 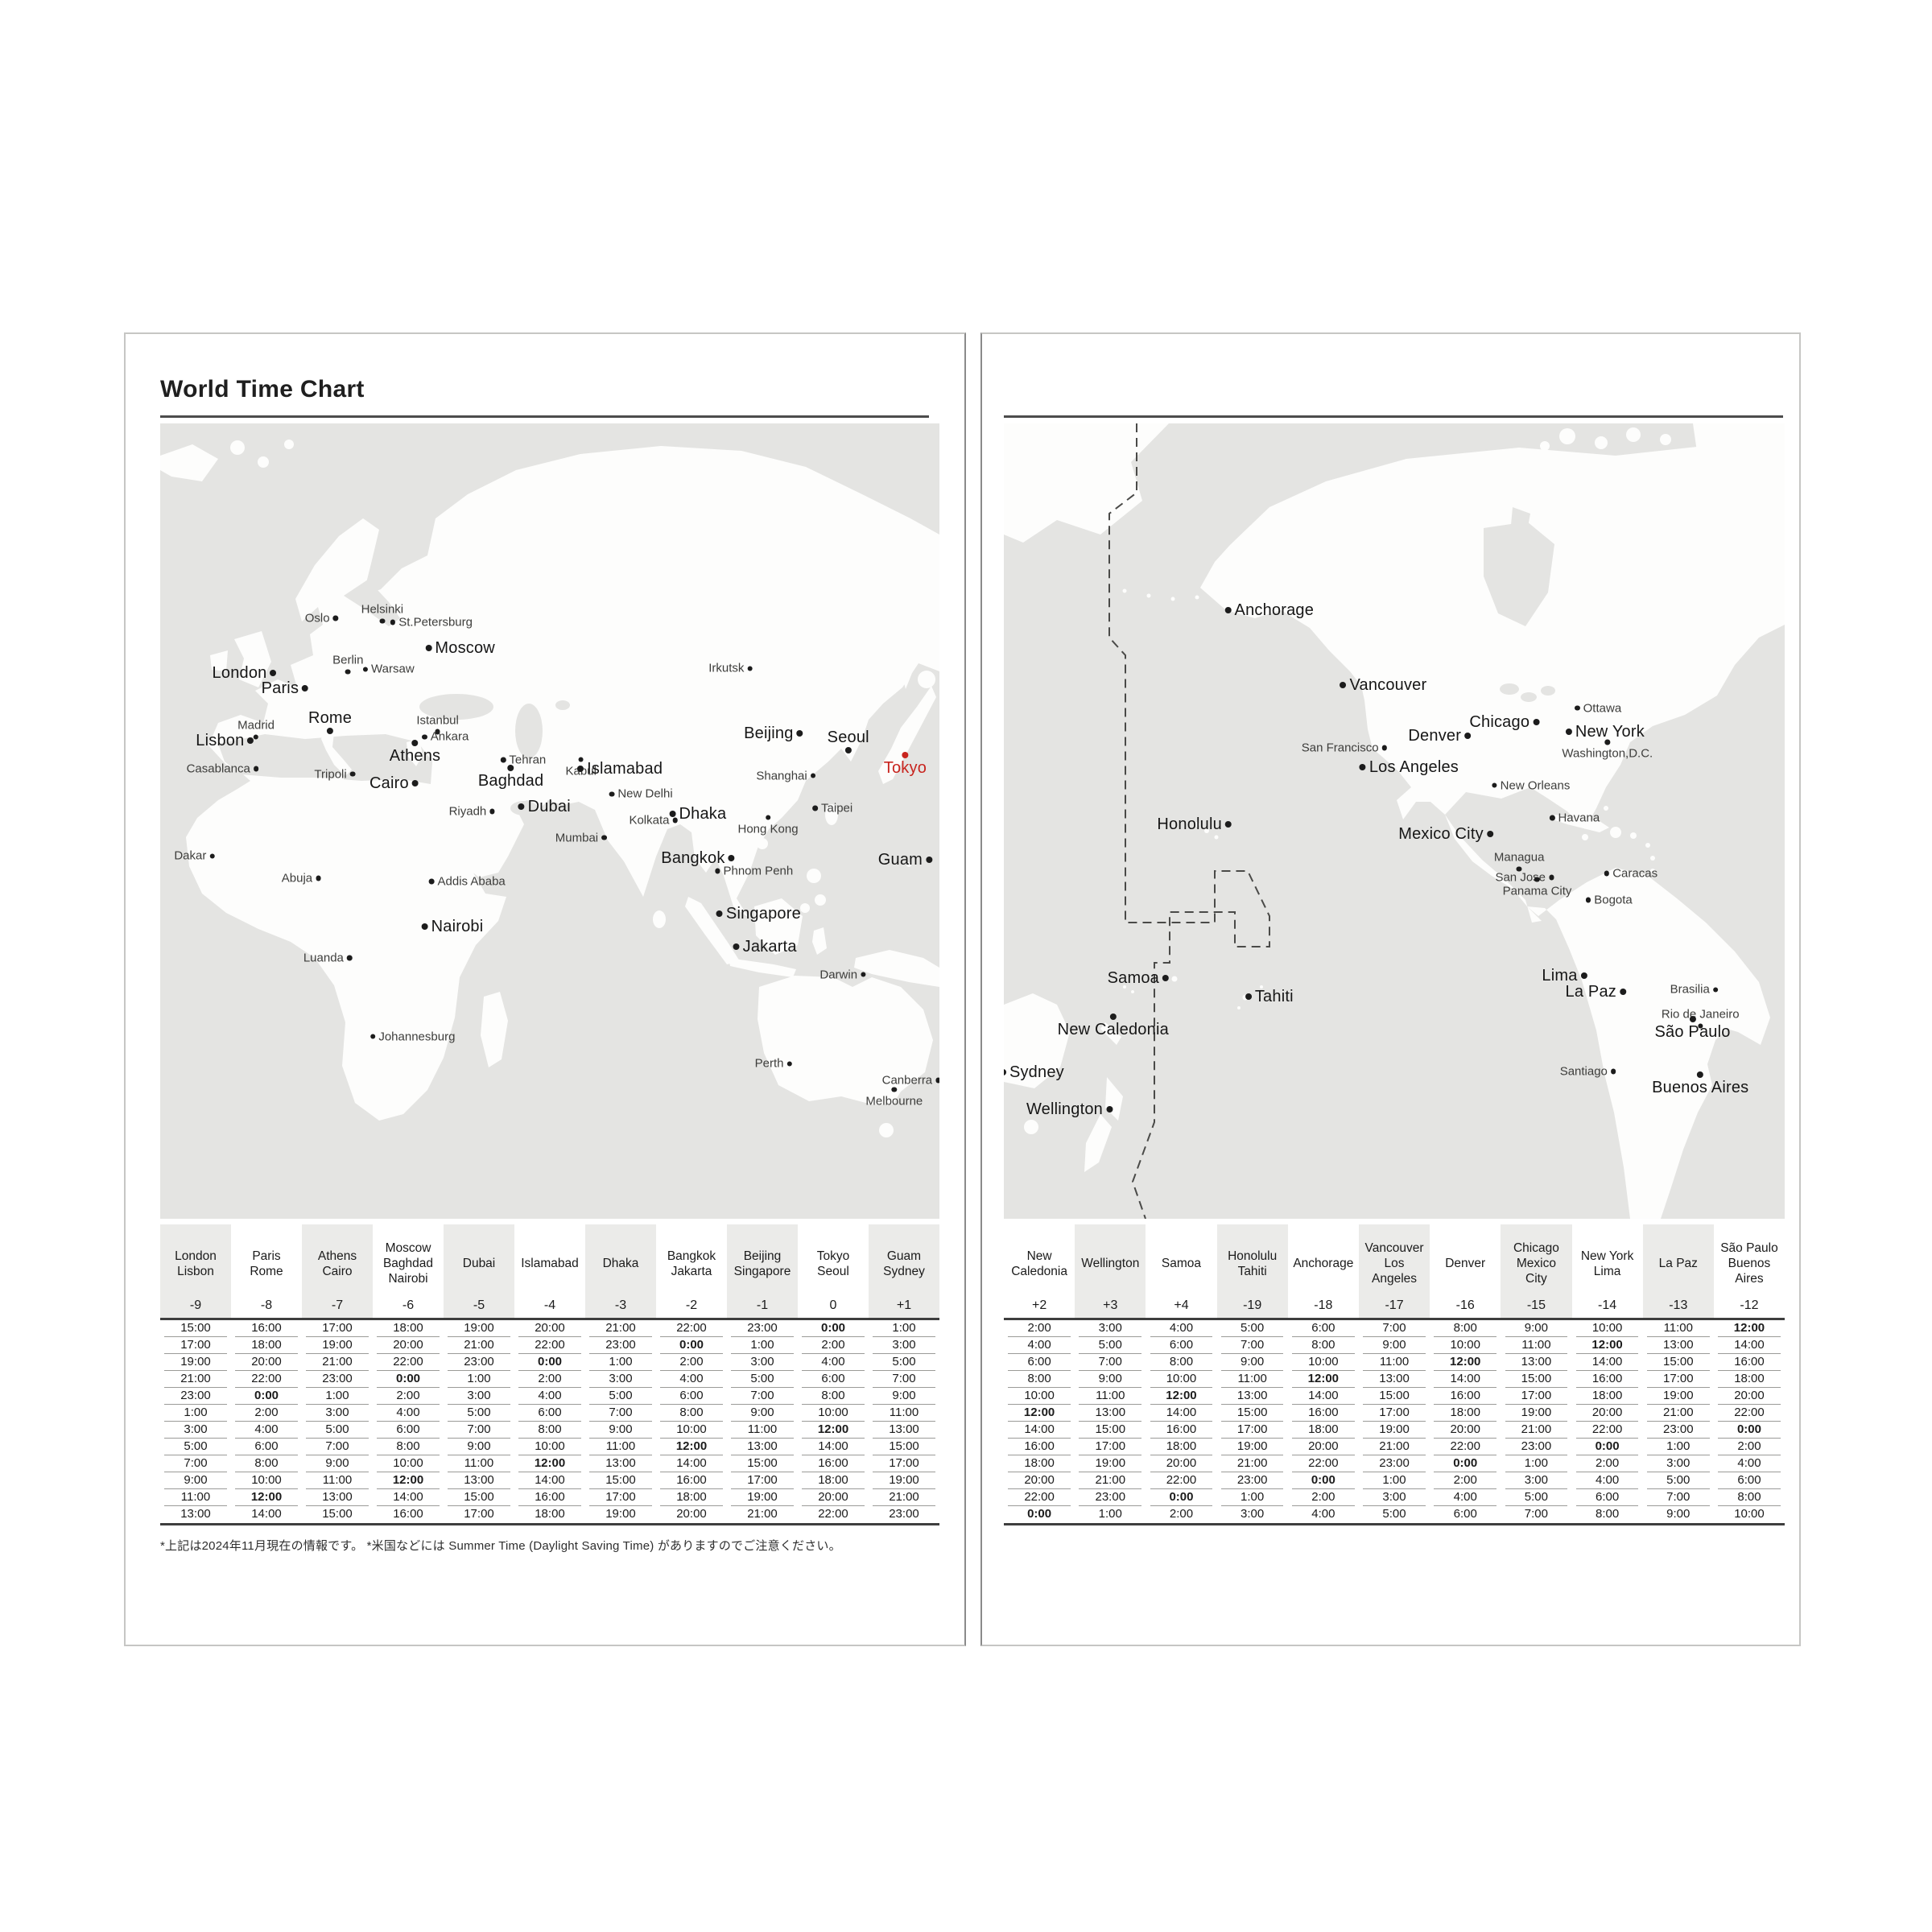 I want to click on column-utc-offset: +4, so click(x=1181, y=1305).